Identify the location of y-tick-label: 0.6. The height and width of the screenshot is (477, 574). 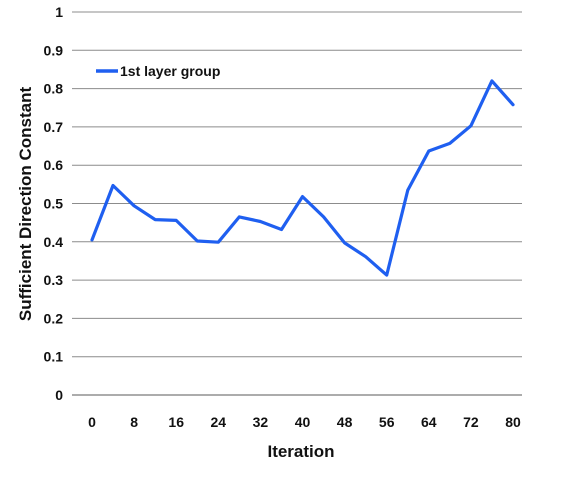
(54, 165).